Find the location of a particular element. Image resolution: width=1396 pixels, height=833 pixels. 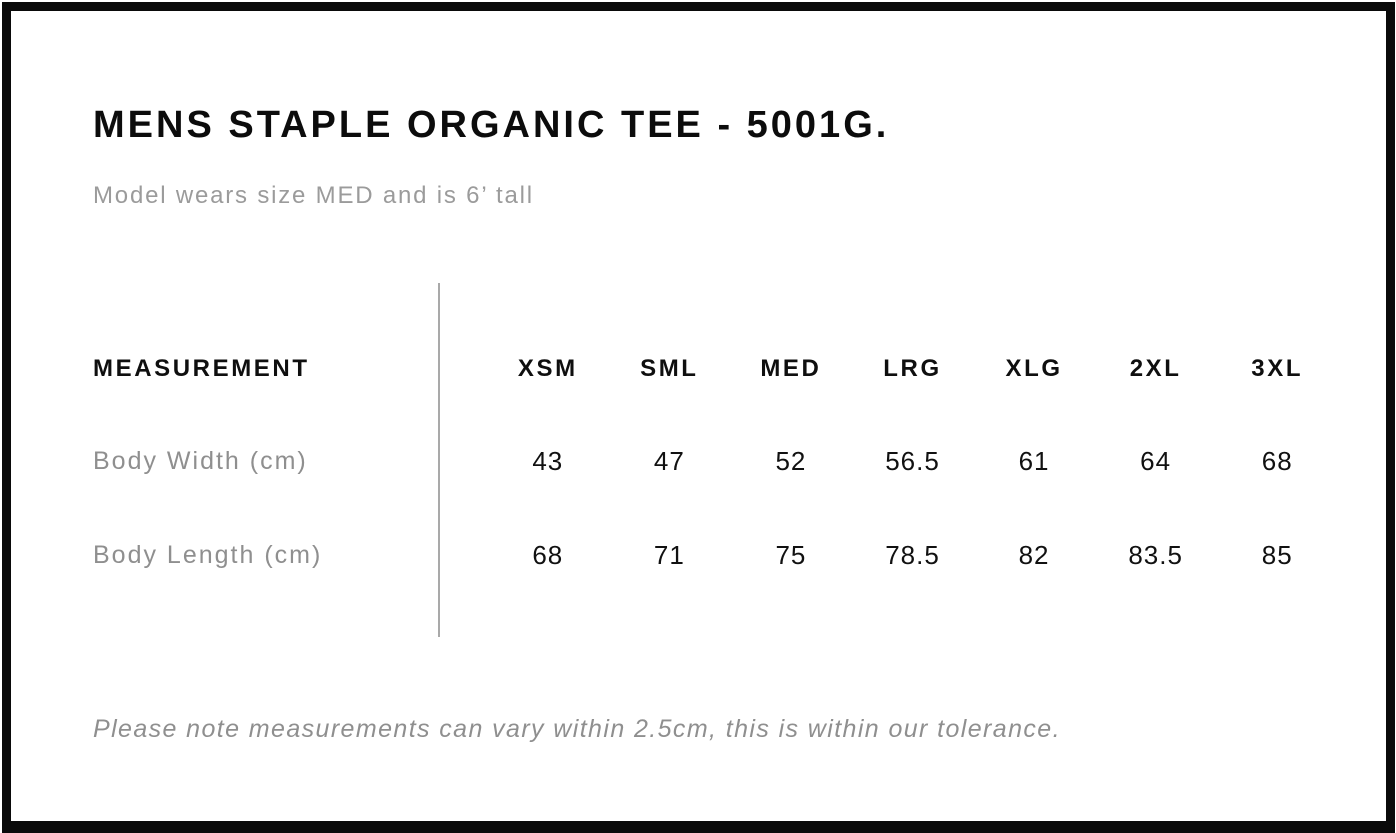

body-width-xlg: 61 is located at coordinates (1034, 460).